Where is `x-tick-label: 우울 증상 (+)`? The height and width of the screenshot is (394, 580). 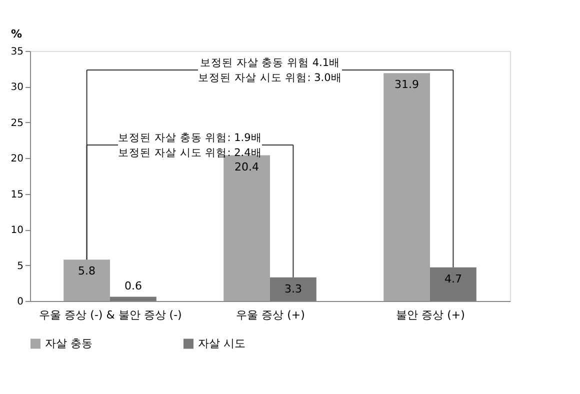 x-tick-label: 우울 증상 (+) is located at coordinates (270, 315).